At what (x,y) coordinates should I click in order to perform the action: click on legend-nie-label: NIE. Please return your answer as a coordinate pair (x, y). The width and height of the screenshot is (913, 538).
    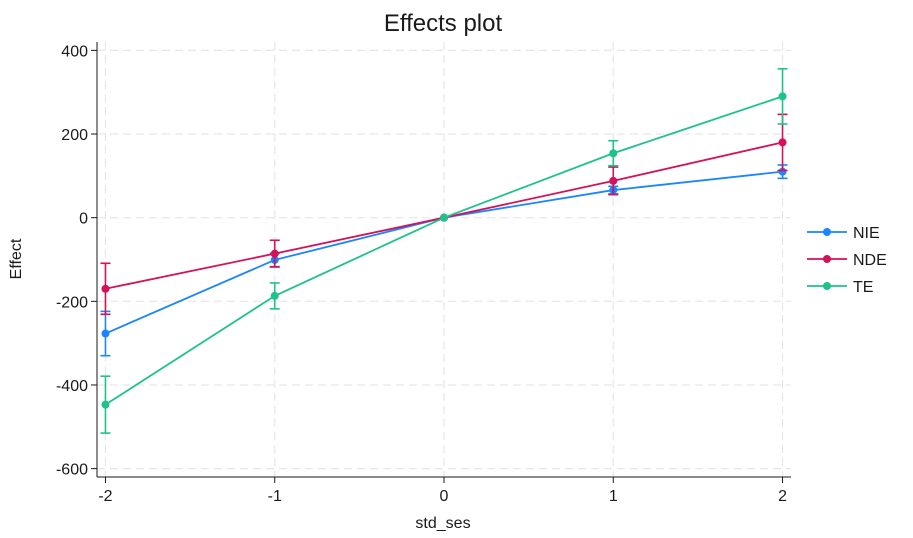
    Looking at the image, I should click on (866, 233).